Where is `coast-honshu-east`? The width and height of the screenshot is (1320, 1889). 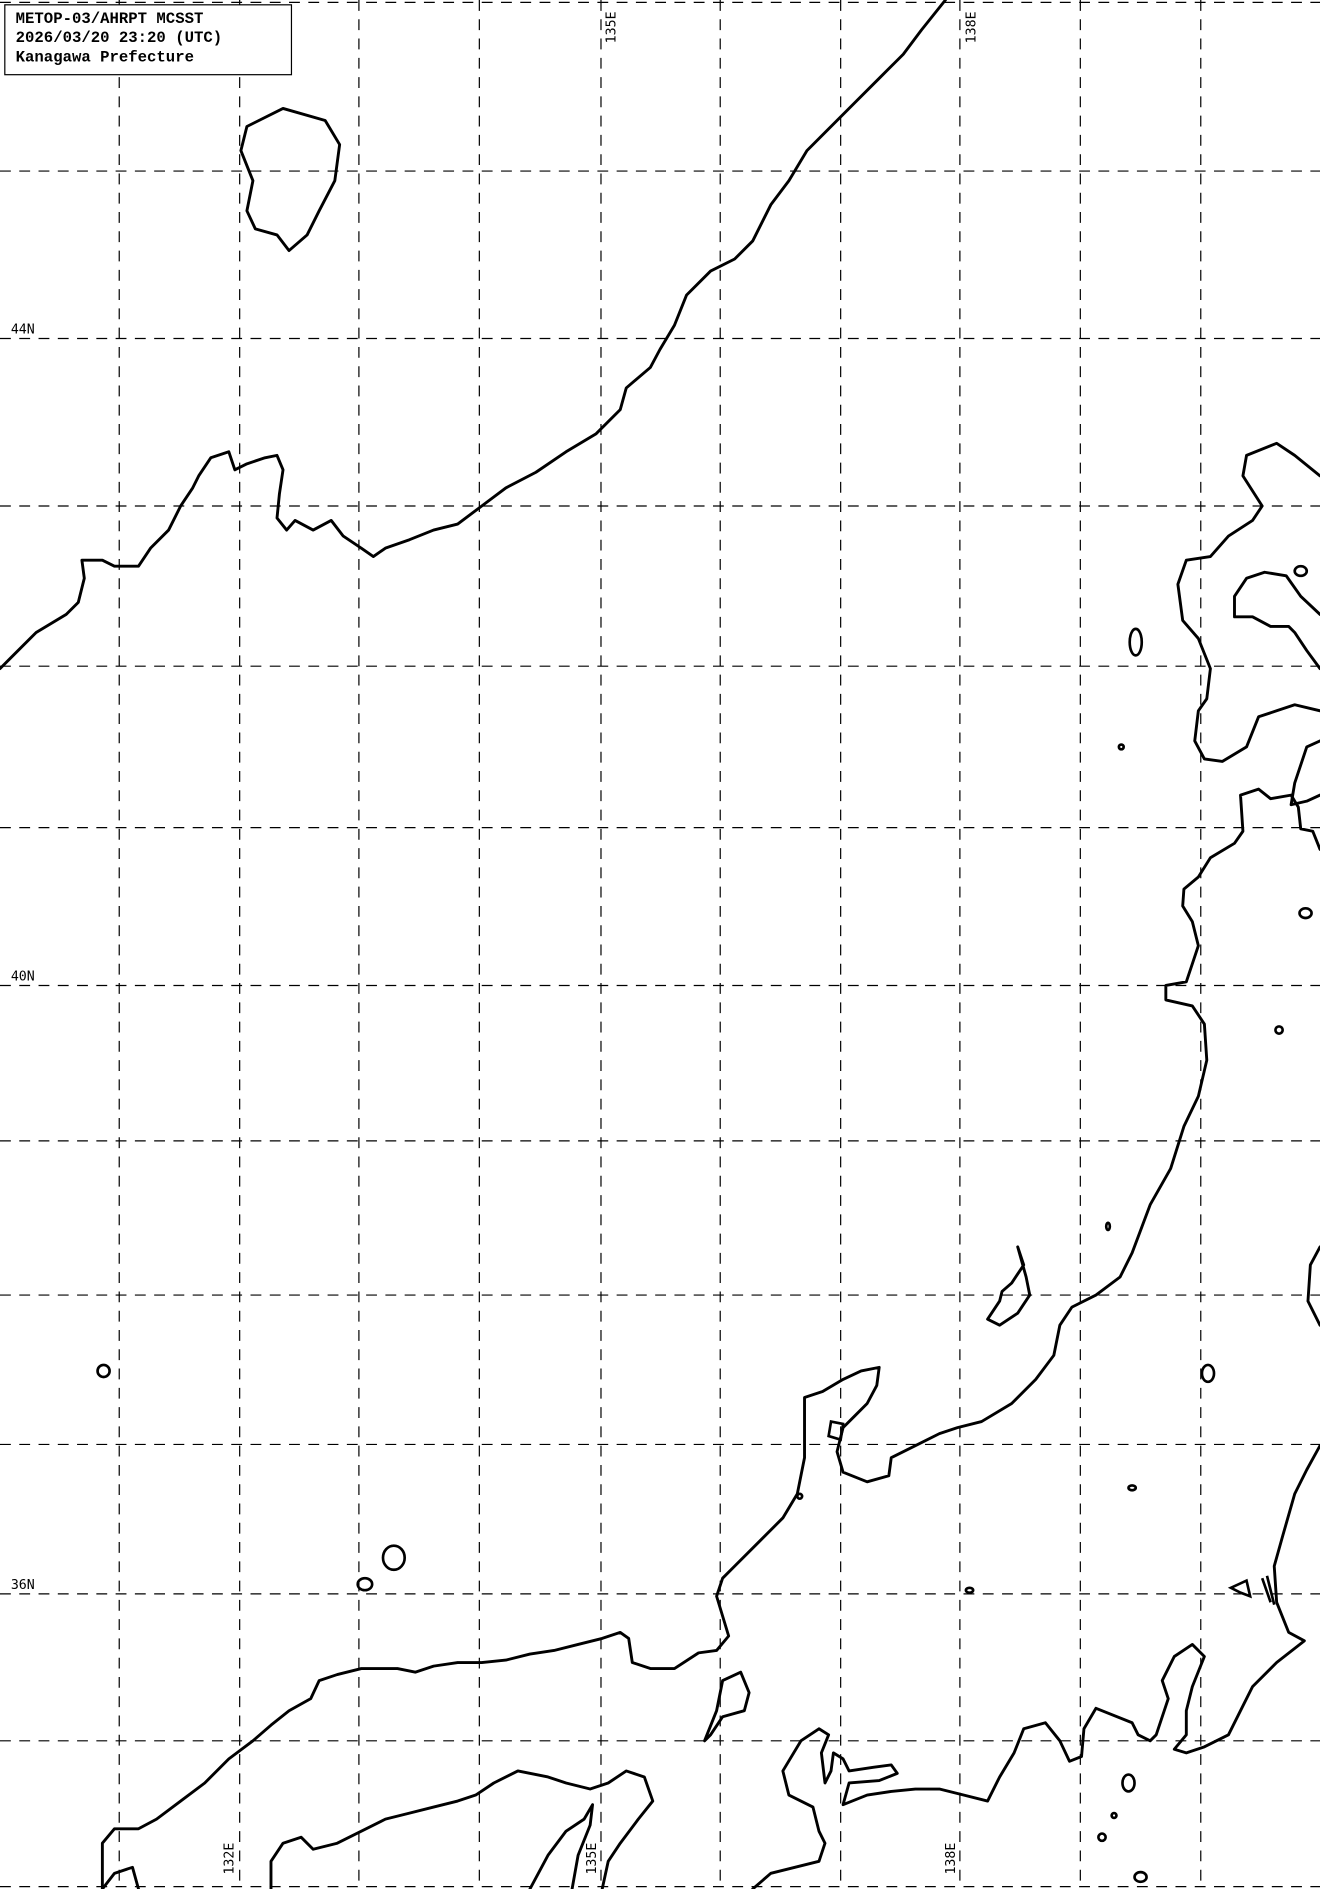
coast-honshu-east is located at coordinates (1035, 1666).